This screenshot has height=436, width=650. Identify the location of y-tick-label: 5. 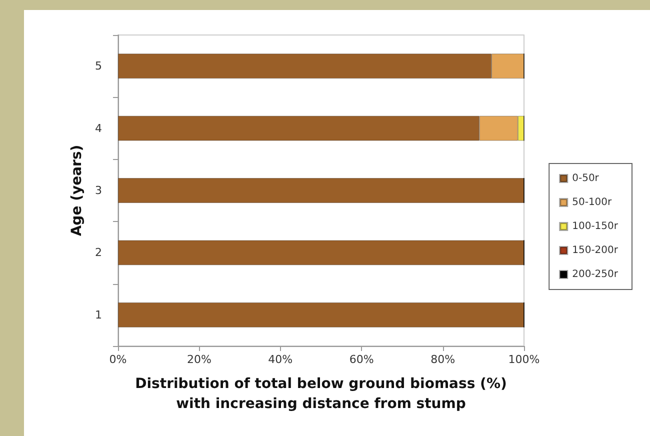
(98, 66).